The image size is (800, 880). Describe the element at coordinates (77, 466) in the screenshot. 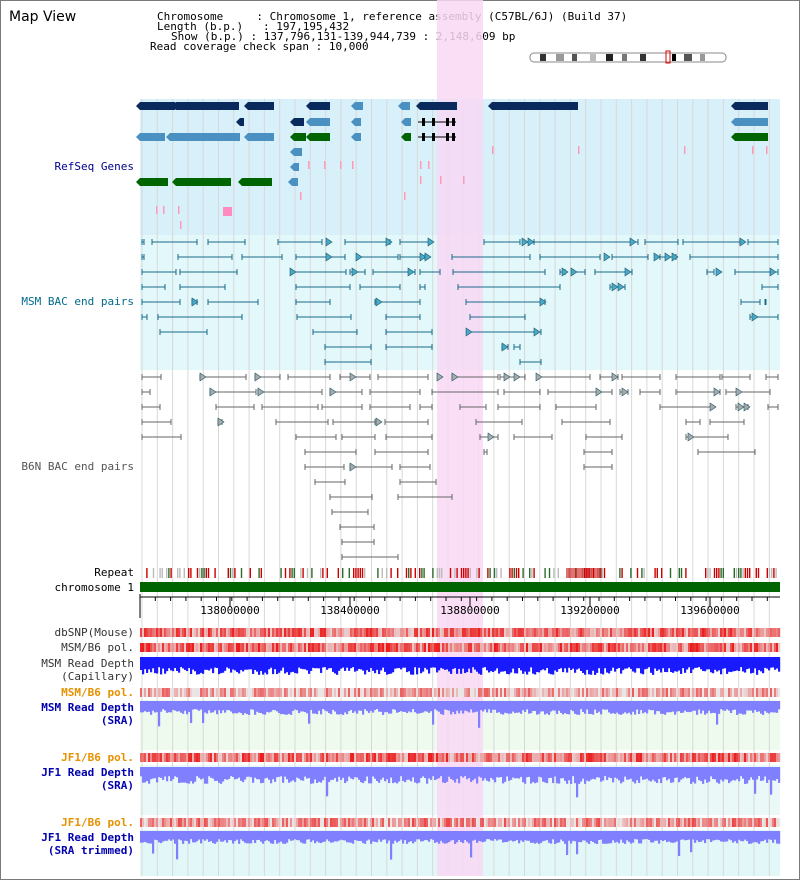

I see `b6n-bac-label: B6N BAC end pairs` at that location.